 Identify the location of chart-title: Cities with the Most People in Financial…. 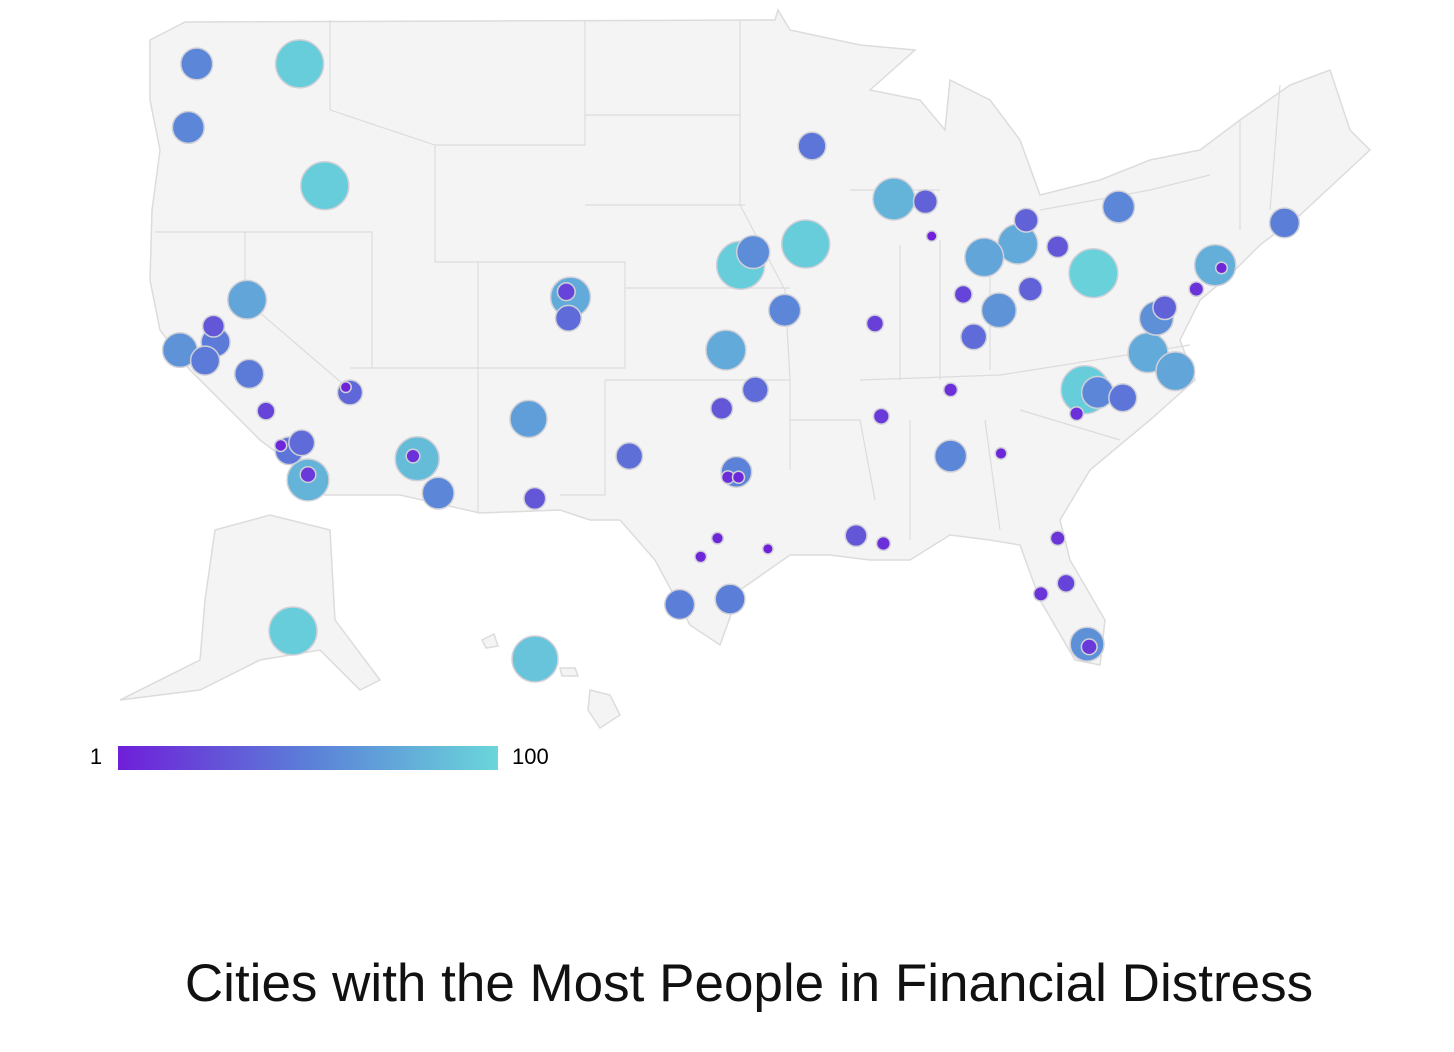
(749, 983).